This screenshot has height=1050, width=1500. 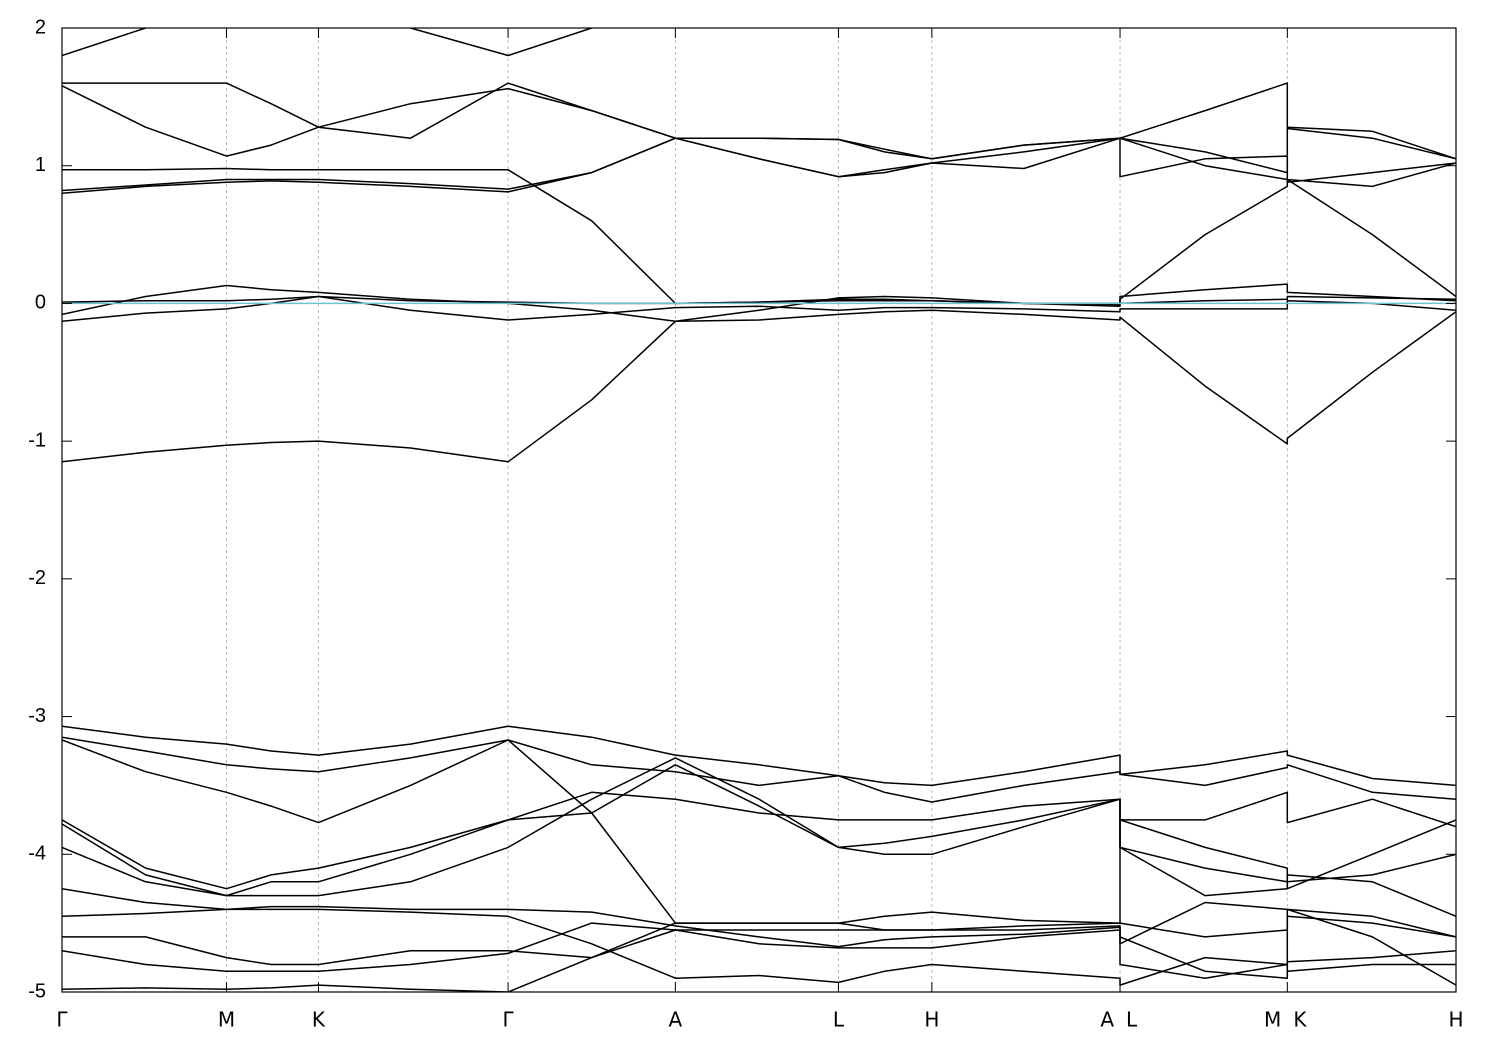 I want to click on y-tick-label: 2, so click(x=40, y=27).